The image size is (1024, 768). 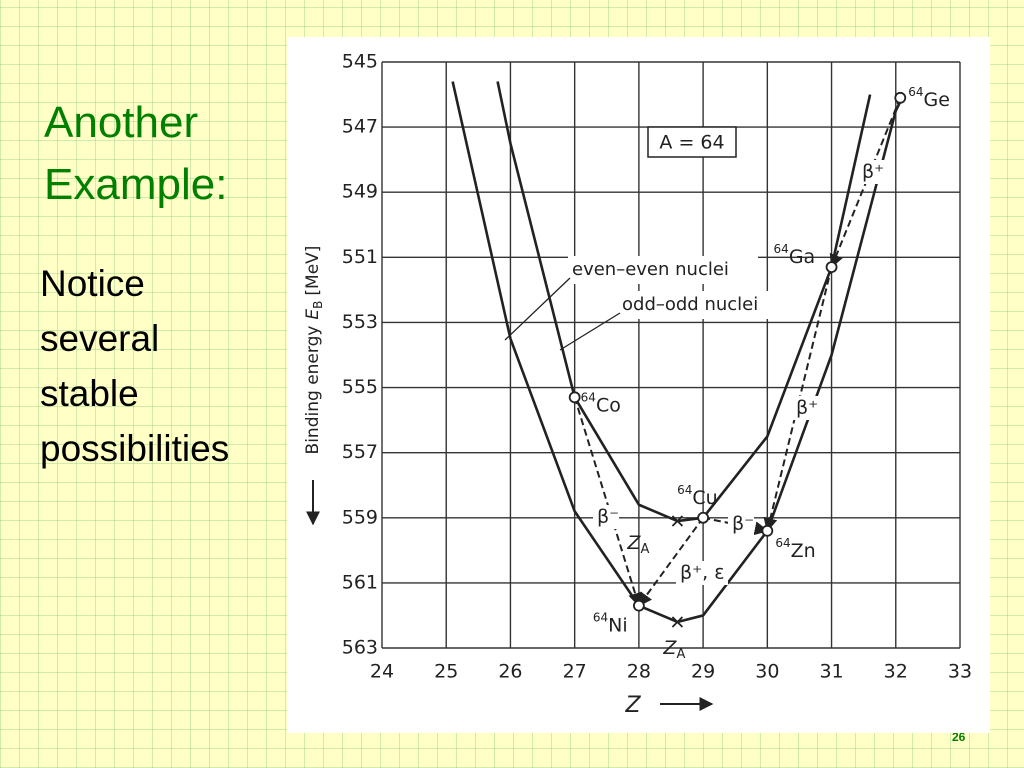 What do you see at coordinates (831, 672) in the screenshot?
I see `x-tick-label: 31` at bounding box center [831, 672].